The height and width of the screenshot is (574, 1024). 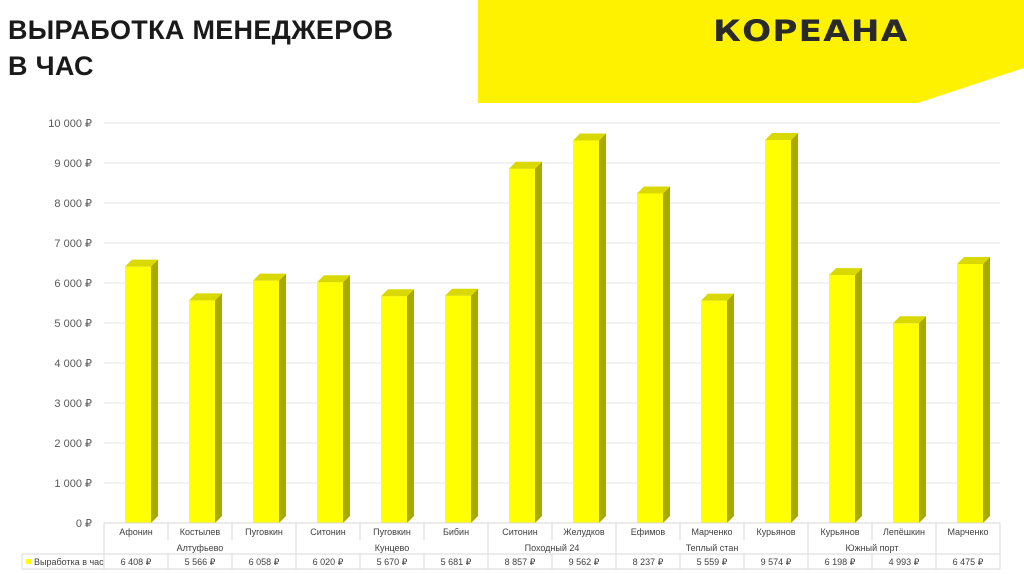 I want to click on y-tick-label: 3 000 ₽, so click(x=73, y=404).